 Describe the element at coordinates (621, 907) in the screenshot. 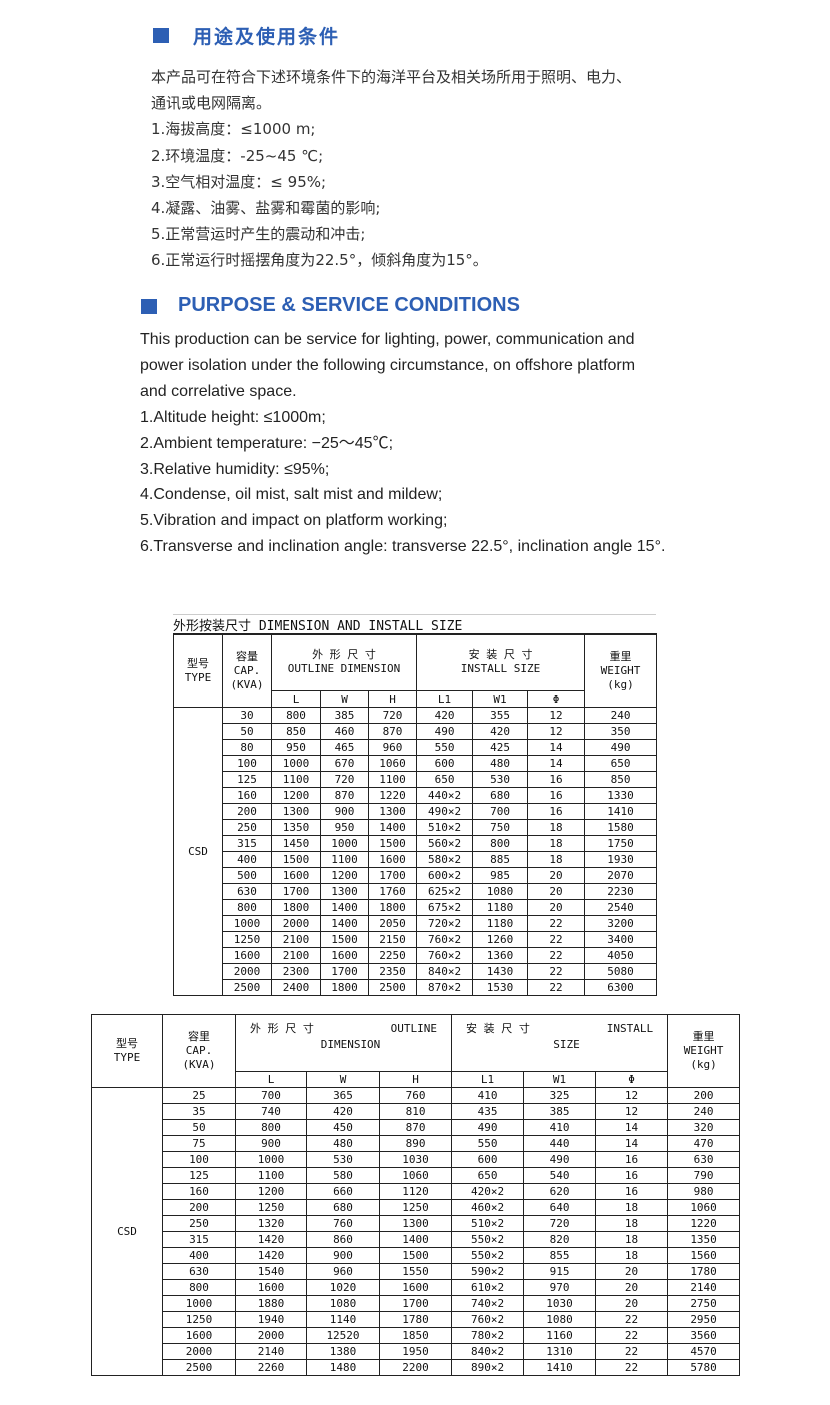

I see `table-cell: 2540` at that location.